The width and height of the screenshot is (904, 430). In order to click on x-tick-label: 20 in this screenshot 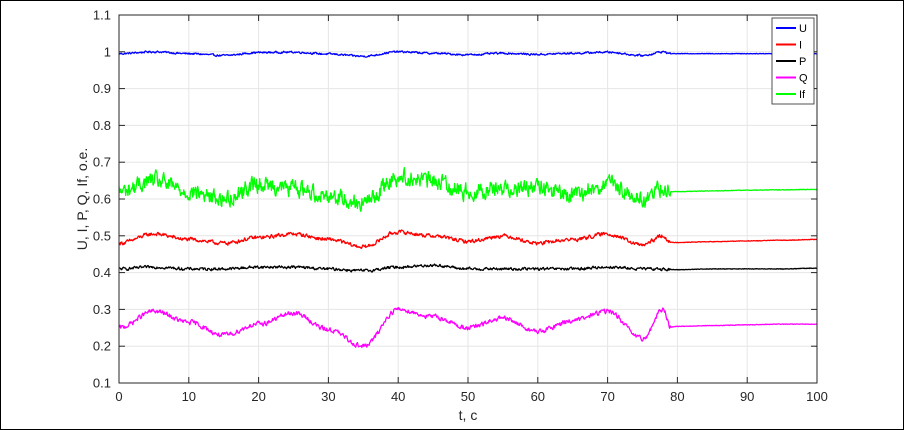, I will do `click(258, 396)`.